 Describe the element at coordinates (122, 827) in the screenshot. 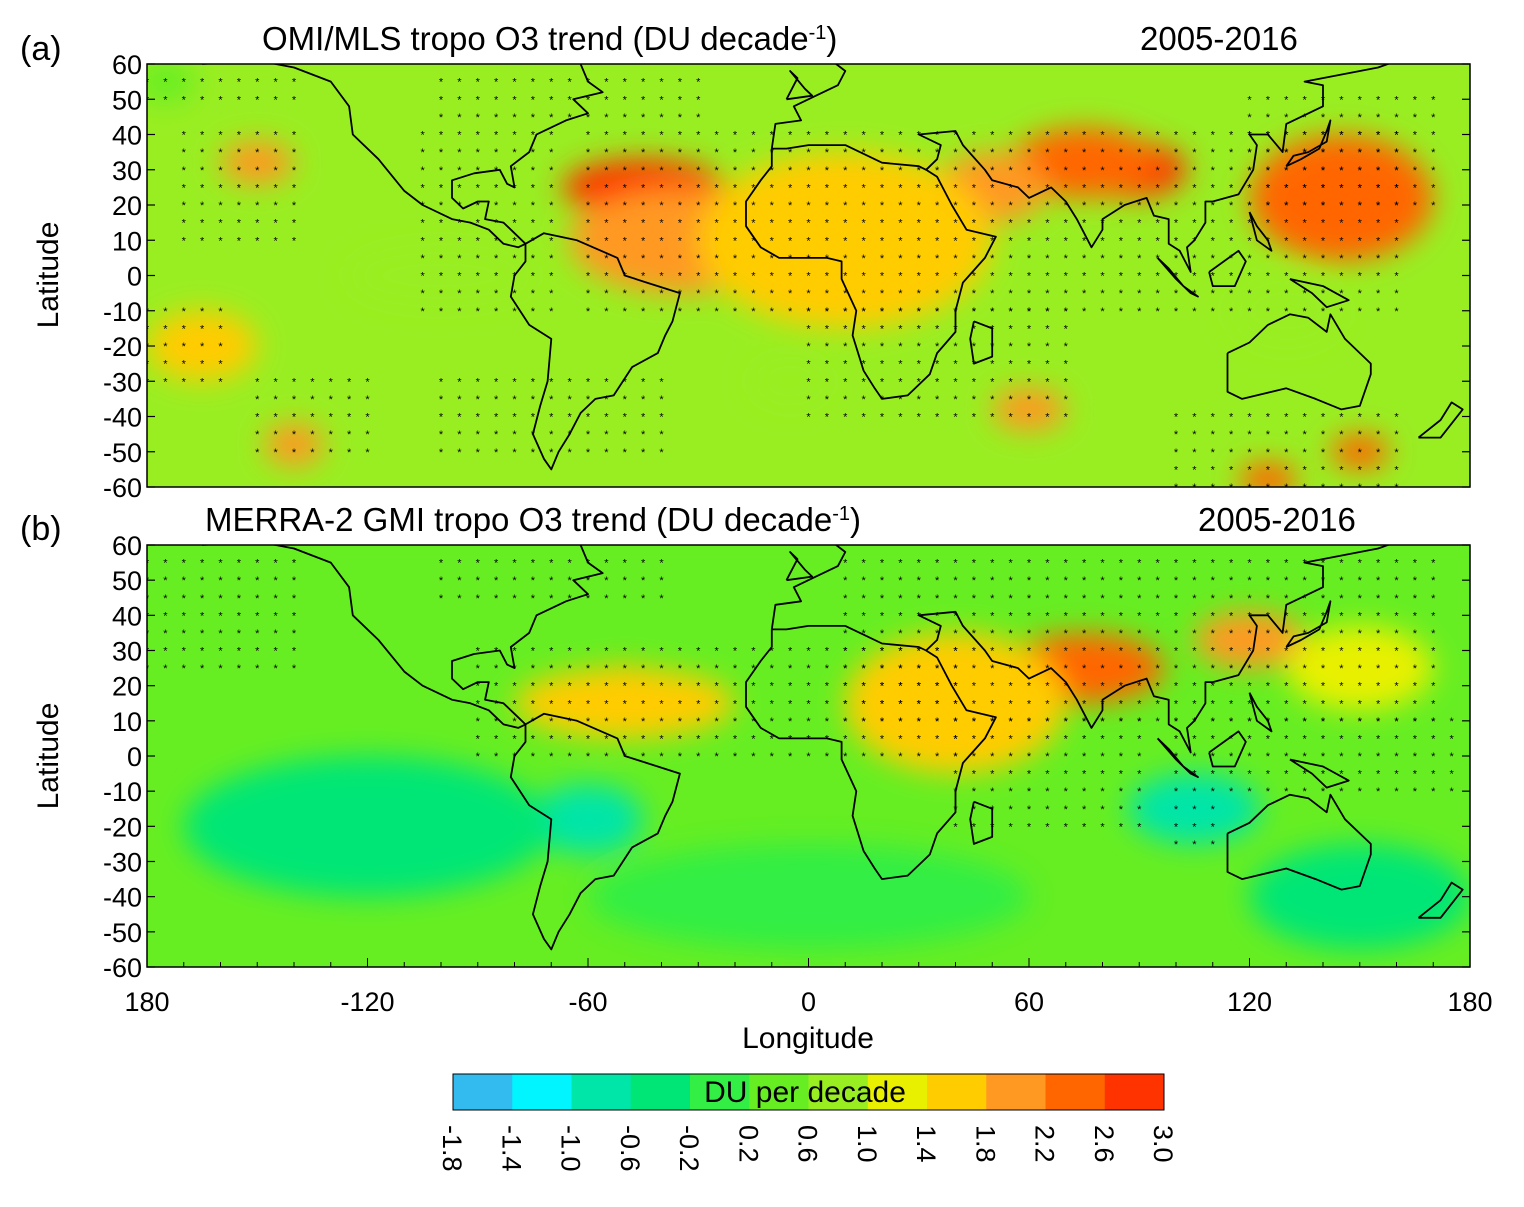

I see `ytick-label: -20` at that location.